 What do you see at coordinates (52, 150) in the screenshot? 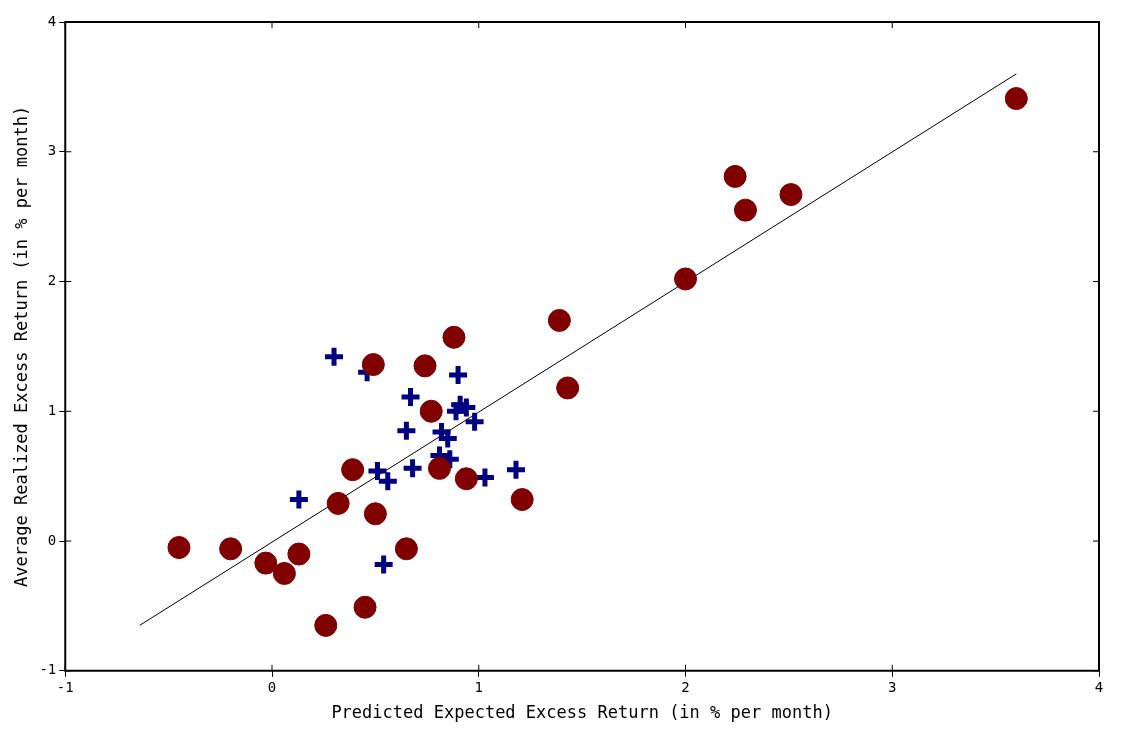
I see `y-tick-label: 3` at bounding box center [52, 150].